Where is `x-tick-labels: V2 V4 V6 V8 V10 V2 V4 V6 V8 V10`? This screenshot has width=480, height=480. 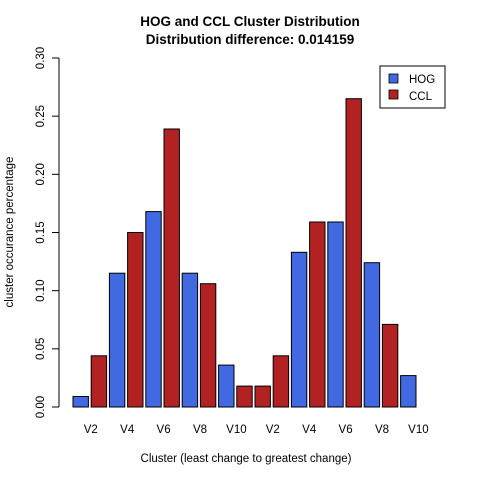
x-tick-labels: V2 V4 V6 V8 V10 V2 V4 V6 V8 V10 is located at coordinates (256, 430).